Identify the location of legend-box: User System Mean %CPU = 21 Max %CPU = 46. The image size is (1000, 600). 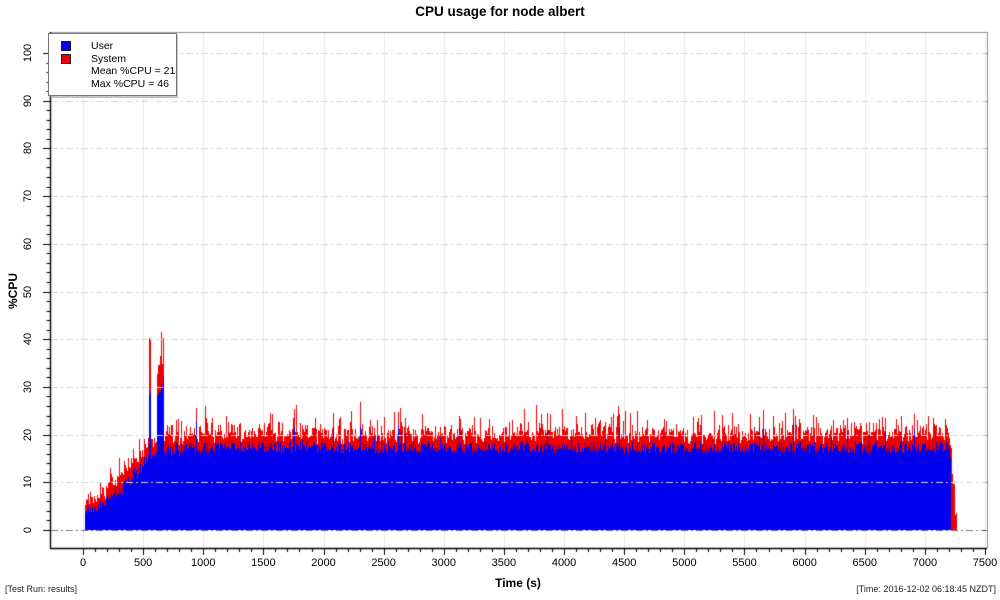
(112, 64).